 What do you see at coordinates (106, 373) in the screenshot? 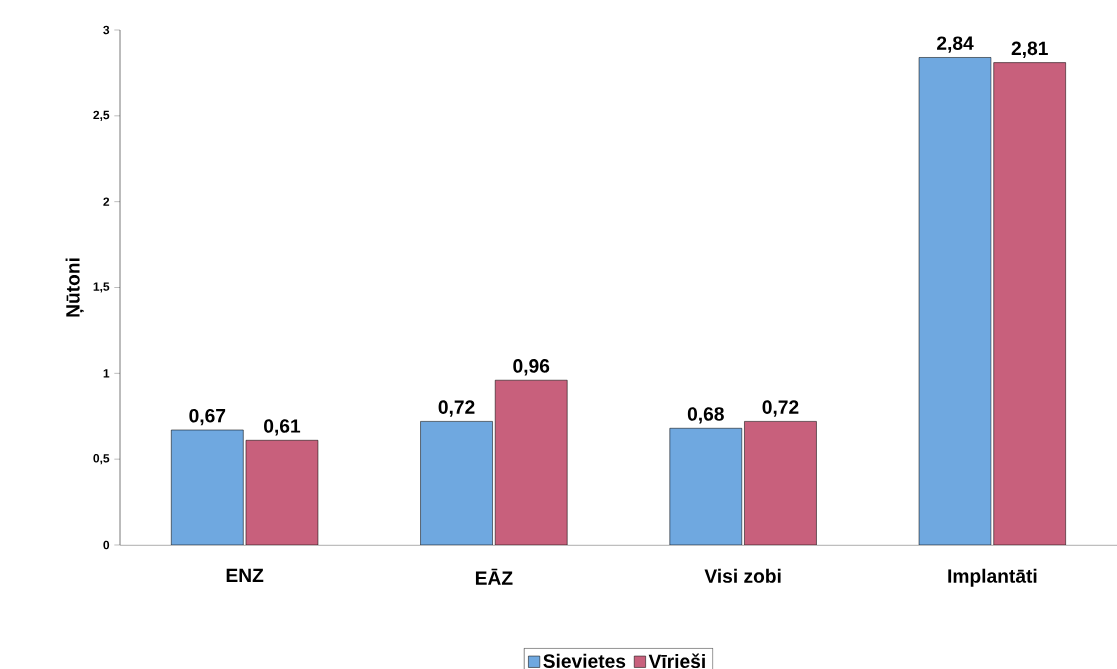
I see `y-tick-label: 1` at bounding box center [106, 373].